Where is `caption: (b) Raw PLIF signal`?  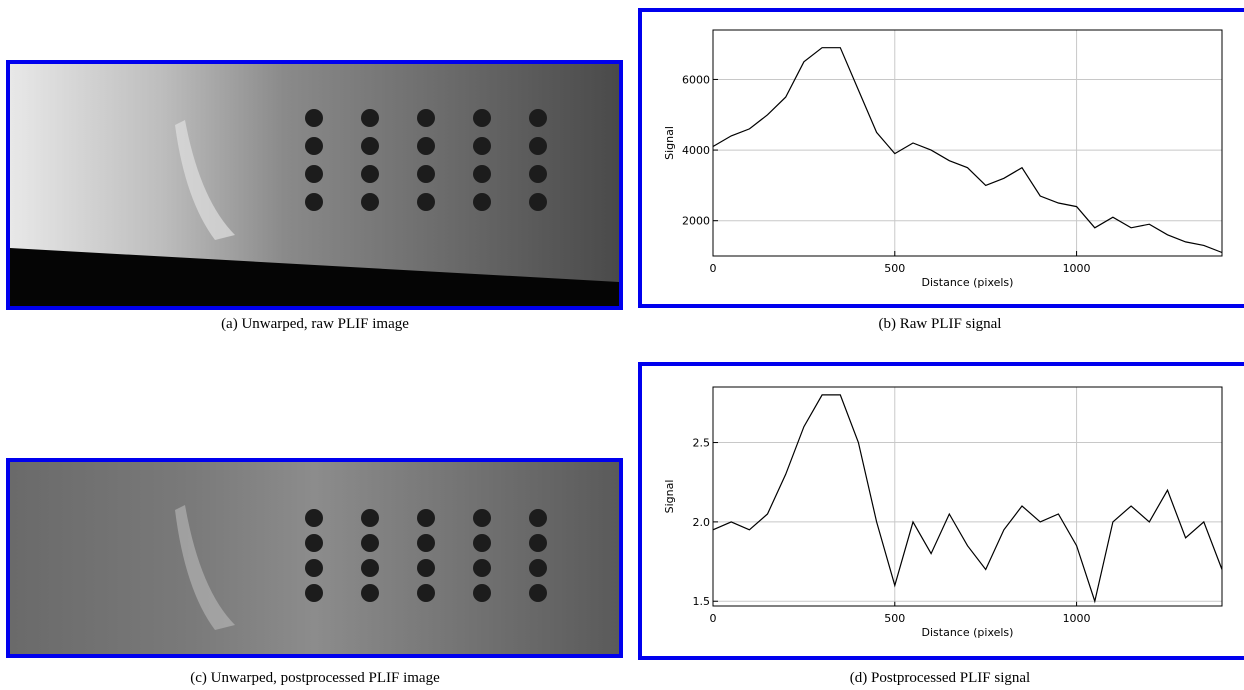 caption: (b) Raw PLIF signal is located at coordinates (940, 324).